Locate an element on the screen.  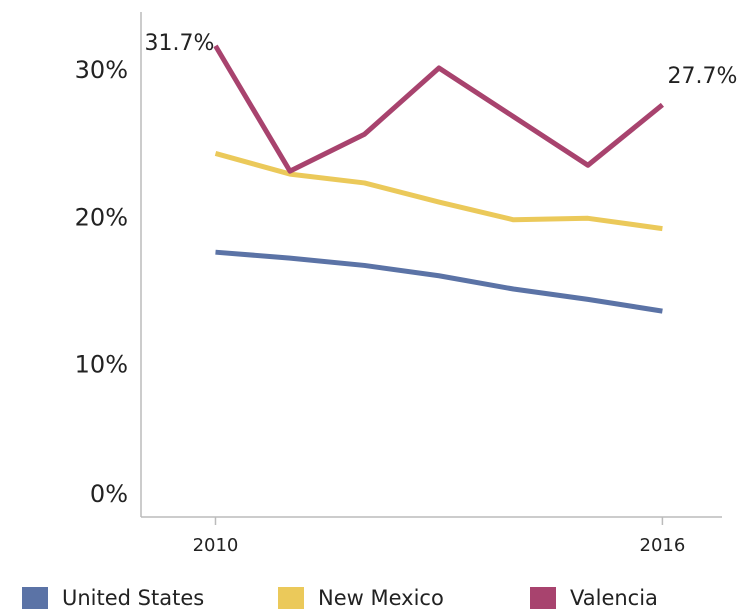
legend-label: Valencia is located at coordinates (614, 598).